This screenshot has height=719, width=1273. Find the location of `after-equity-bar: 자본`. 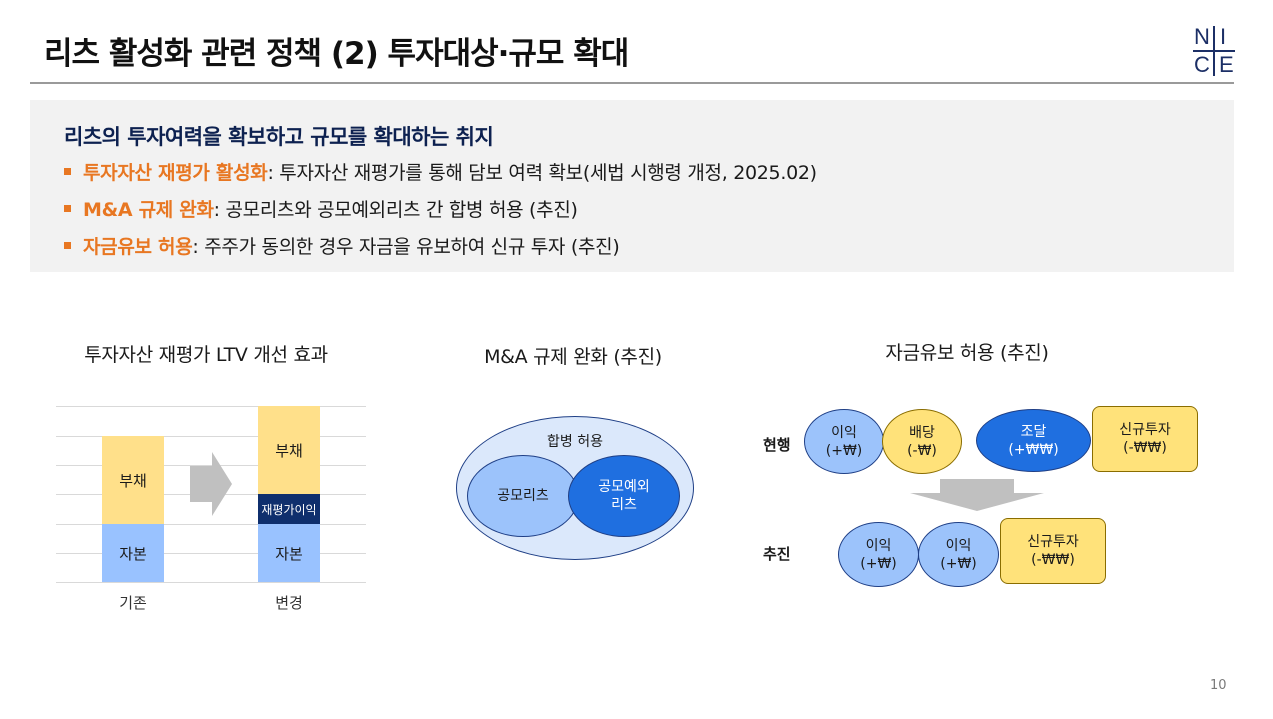

after-equity-bar: 자본 is located at coordinates (289, 553).